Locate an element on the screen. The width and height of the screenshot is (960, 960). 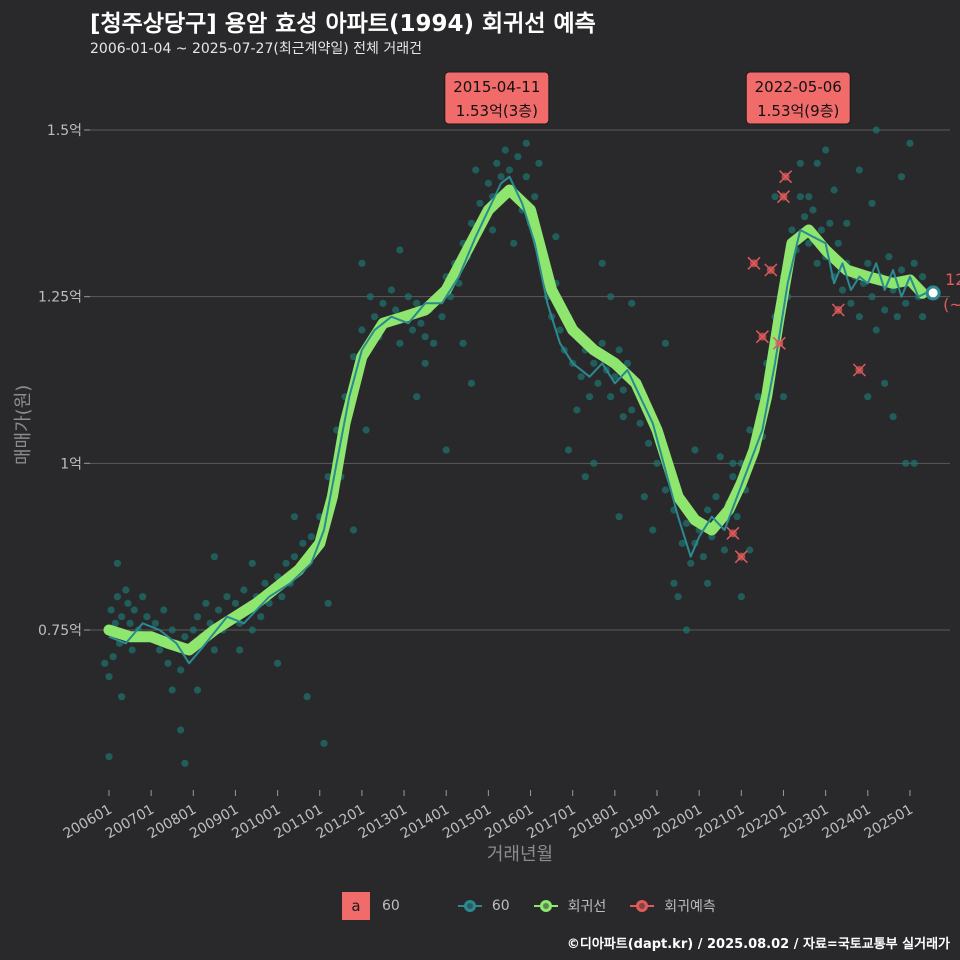
legend: a 60 60 회귀선 회귀예측 is located at coordinates (541, 906).